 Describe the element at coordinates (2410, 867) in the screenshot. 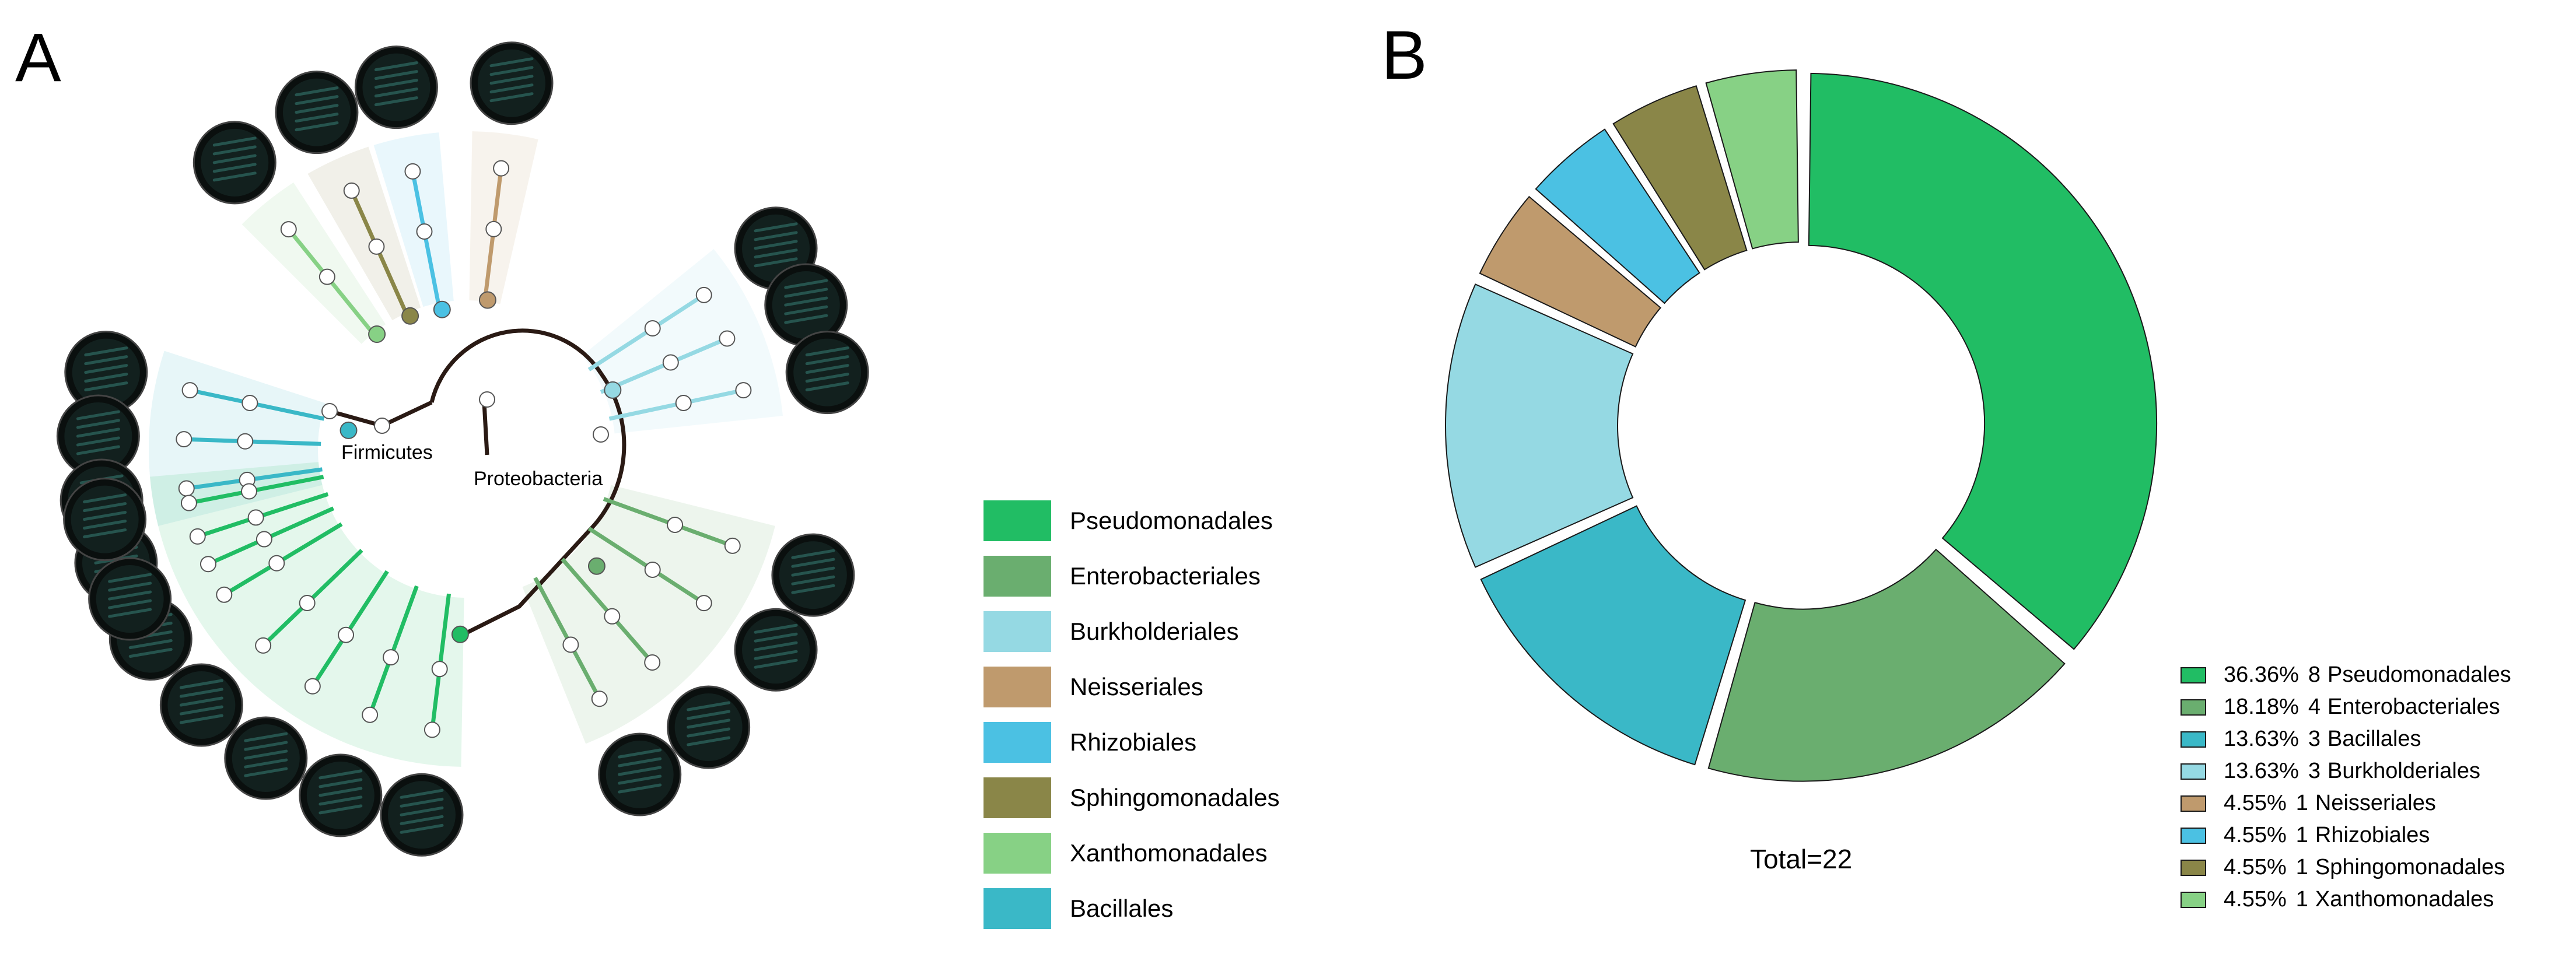

I see `donut-legend-label: Sphingomonadales` at that location.